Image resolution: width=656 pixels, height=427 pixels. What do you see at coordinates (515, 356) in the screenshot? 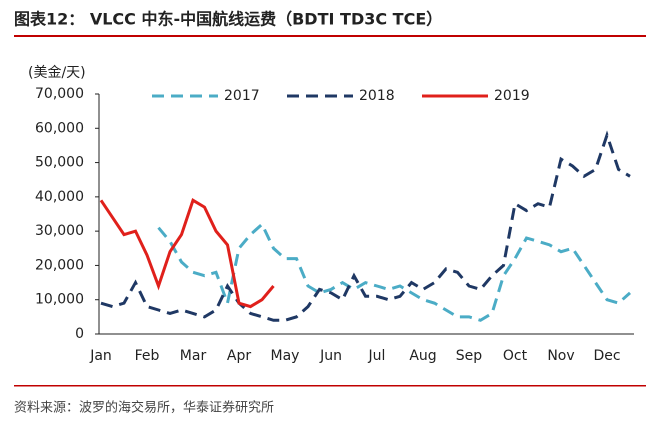
I see `x-tick-label: Oct` at bounding box center [515, 356].